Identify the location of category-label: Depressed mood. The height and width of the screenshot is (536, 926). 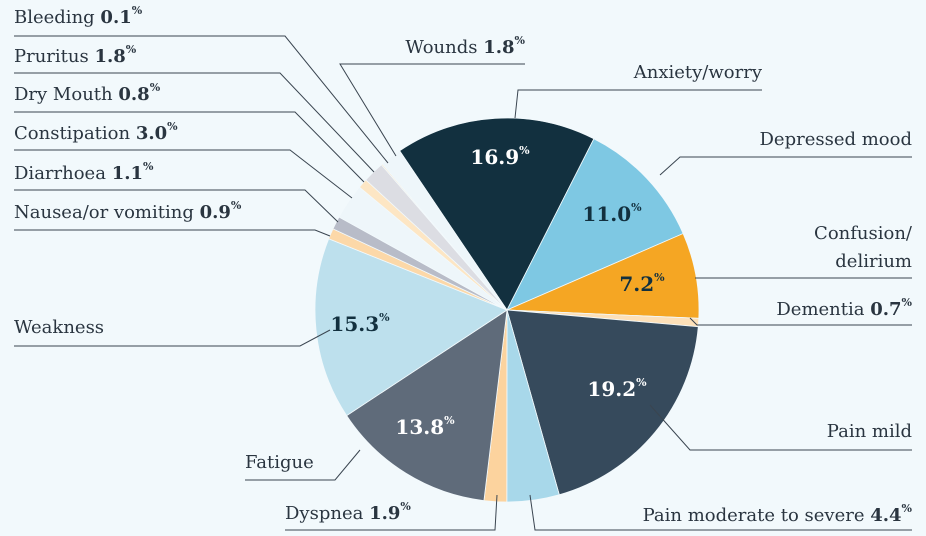
(836, 139).